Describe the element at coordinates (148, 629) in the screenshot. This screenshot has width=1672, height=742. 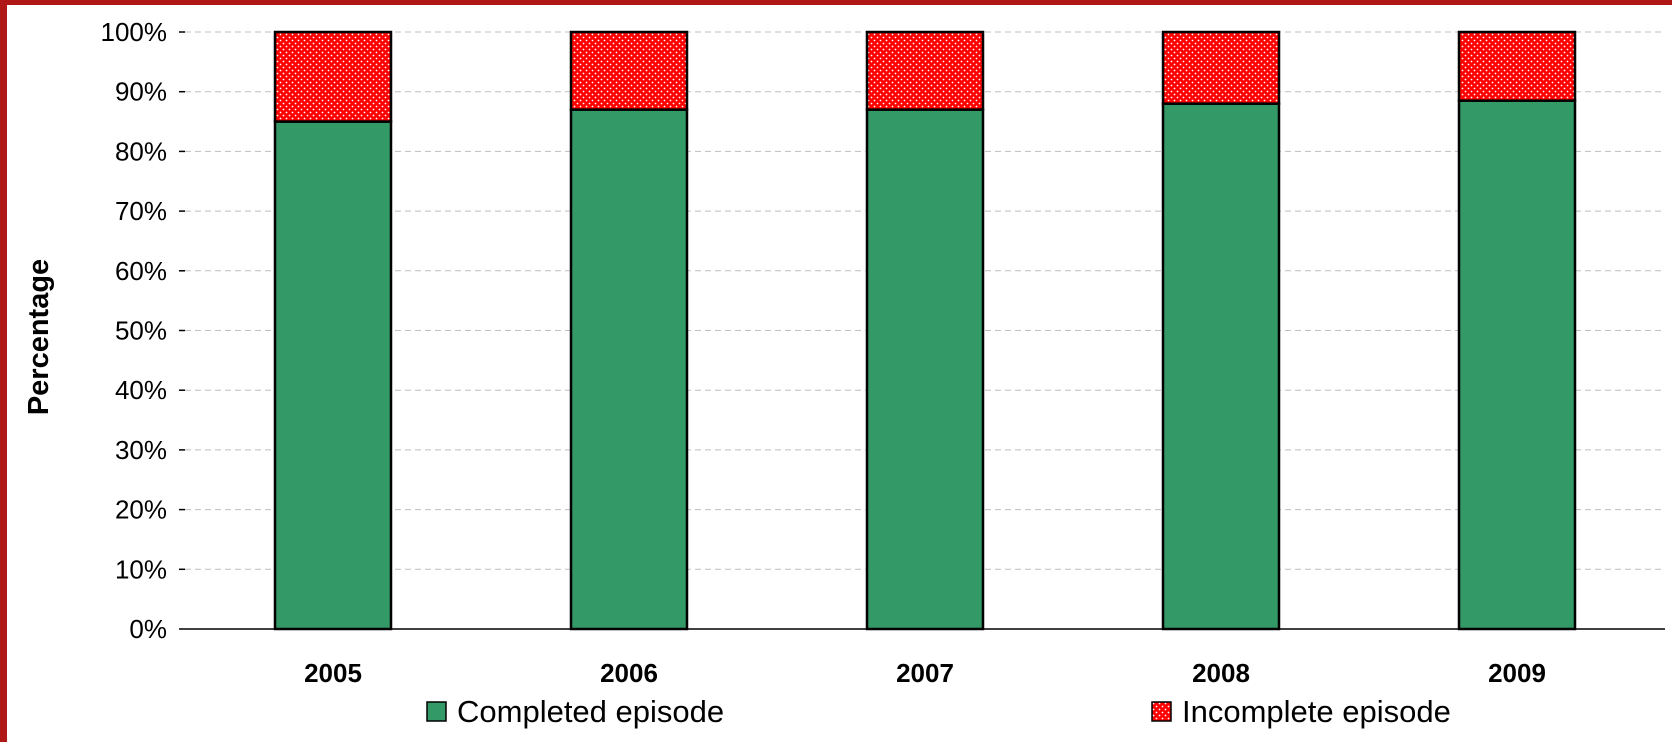
I see `y-tick-label: 0%` at that location.